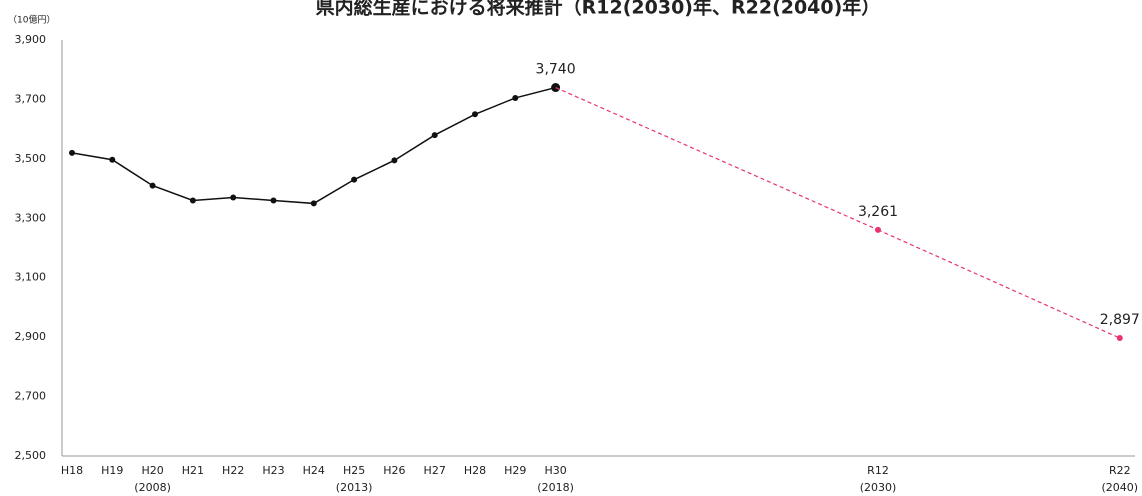 This screenshot has height=496, width=1142. Describe the element at coordinates (878, 212) in the screenshot. I see `value-label: 3,261` at that location.